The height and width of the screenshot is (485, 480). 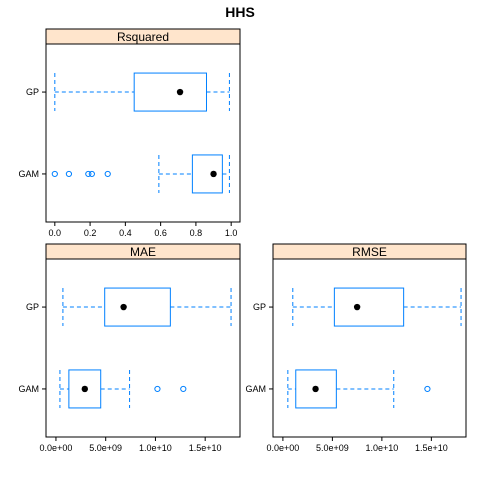 I want to click on strip-label: Rsquared, so click(x=143, y=37).